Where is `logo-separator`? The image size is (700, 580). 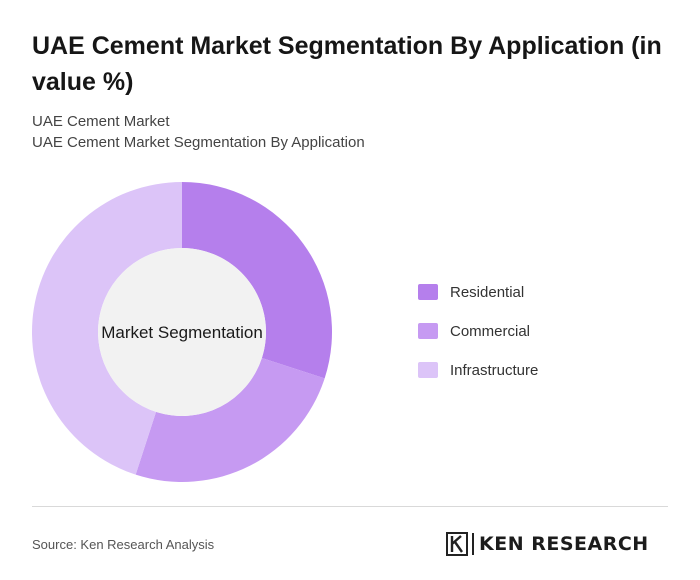 logo-separator is located at coordinates (473, 544).